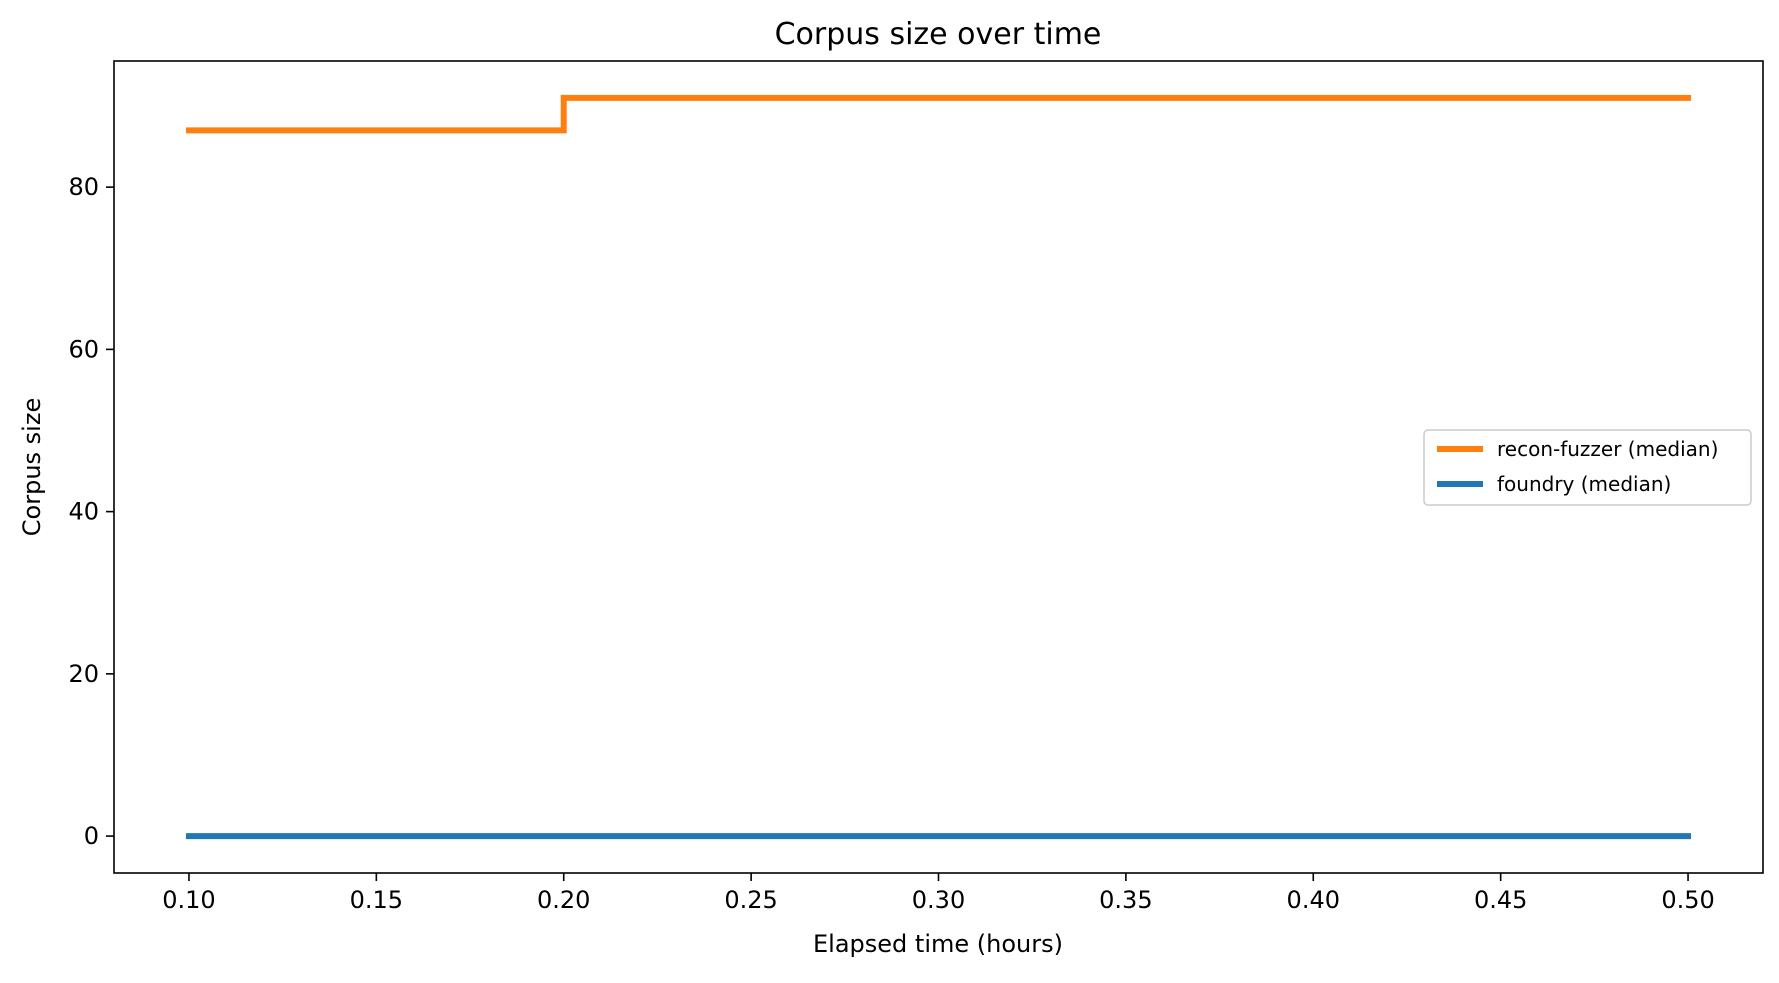  Describe the element at coordinates (83, 187) in the screenshot. I see `y-tick-label: 80` at that location.